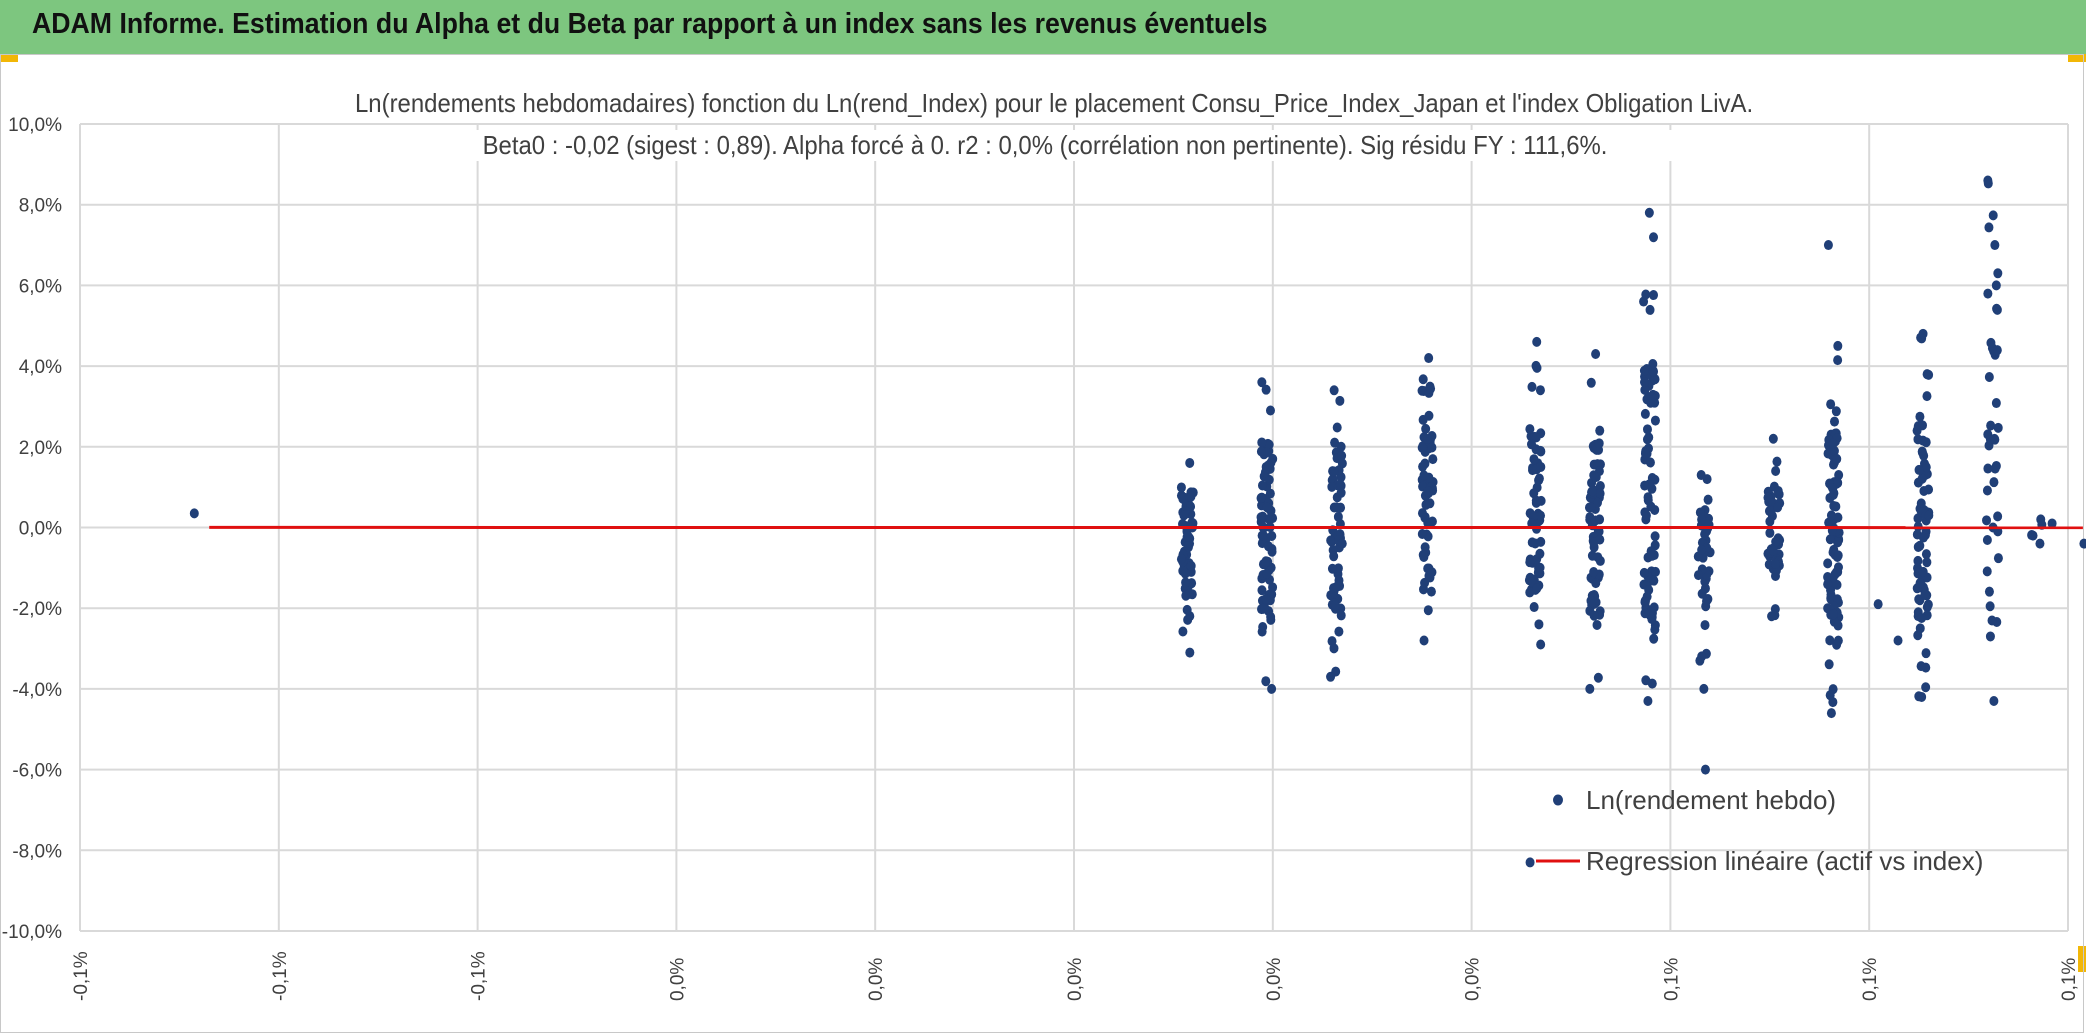  What do you see at coordinates (37, 771) in the screenshot?
I see `y-tick-label: -6,0%` at bounding box center [37, 771].